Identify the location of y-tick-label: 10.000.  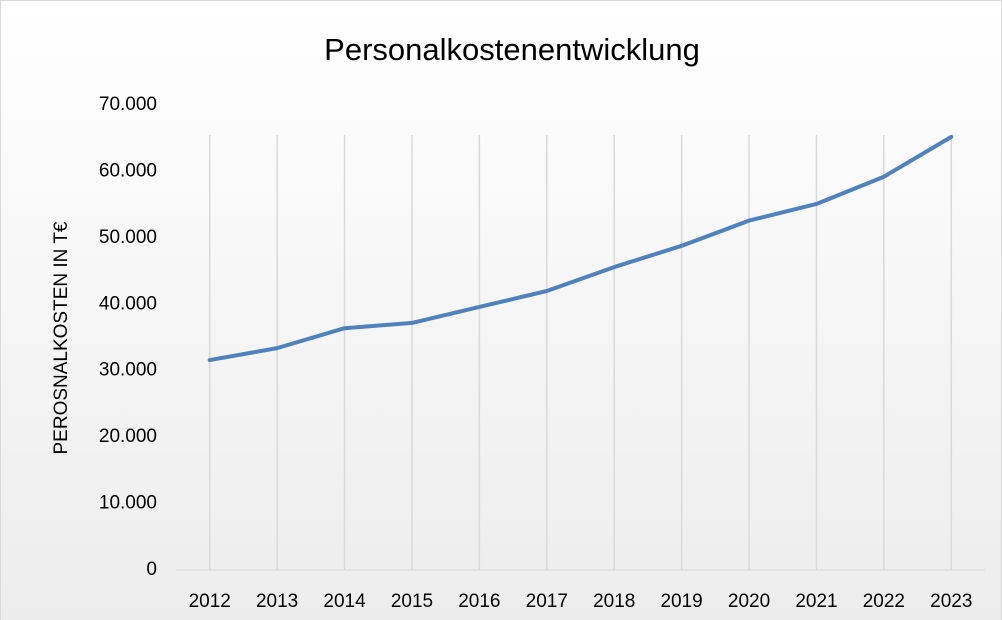
(128, 503).